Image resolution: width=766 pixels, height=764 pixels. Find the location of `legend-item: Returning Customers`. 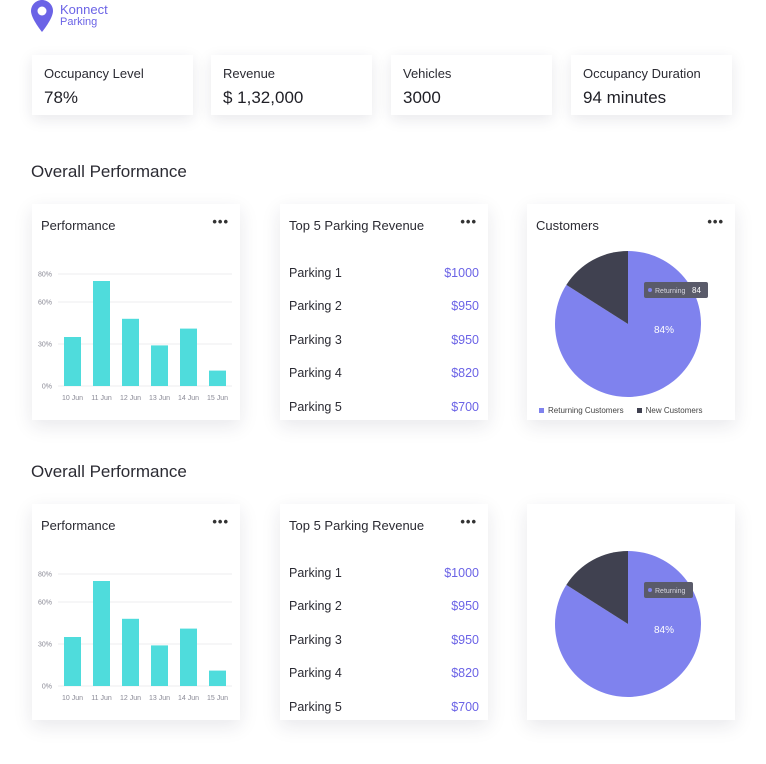

legend-item: Returning Customers is located at coordinates (581, 410).